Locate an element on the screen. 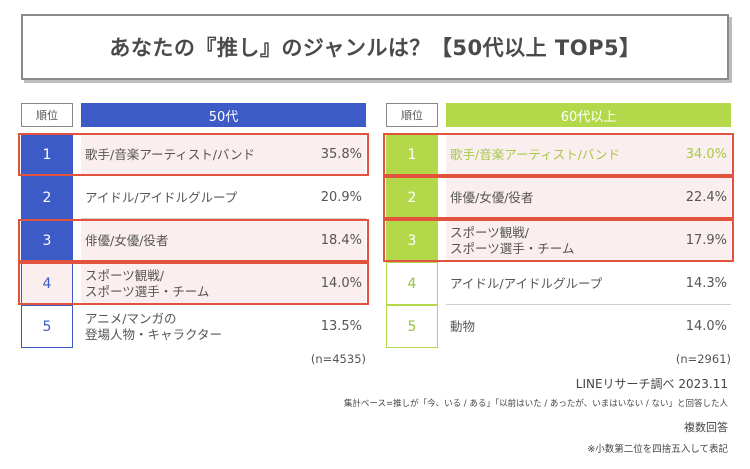  table-row: 1 歌手/音楽アーティスト/バンド 35.8% is located at coordinates (193, 154).